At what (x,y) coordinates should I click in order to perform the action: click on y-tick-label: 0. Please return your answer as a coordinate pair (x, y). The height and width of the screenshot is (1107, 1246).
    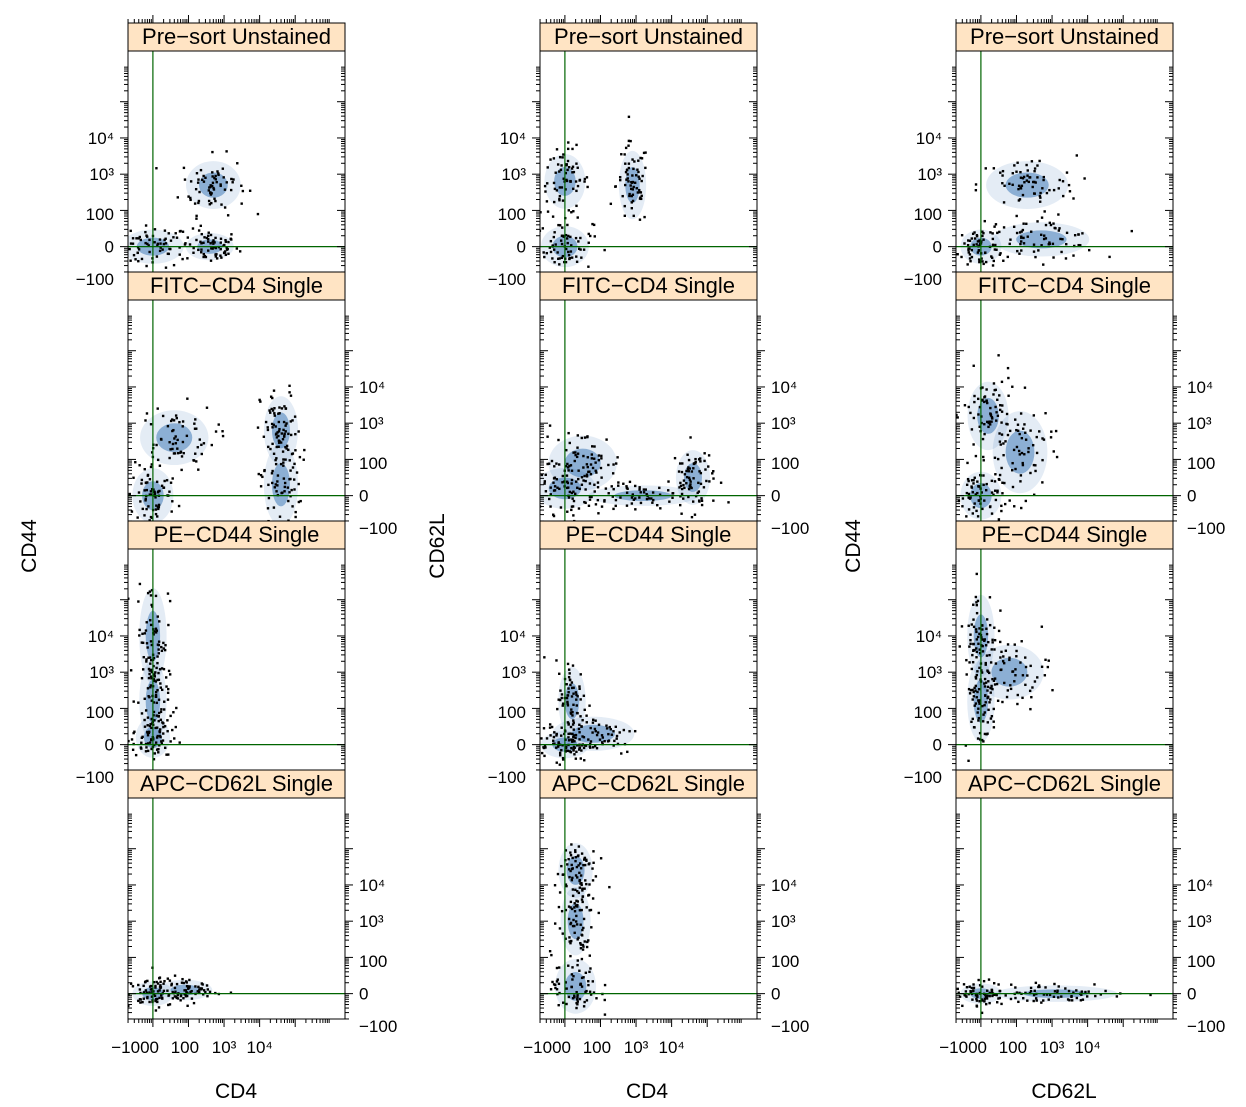
    Looking at the image, I should click on (363, 496).